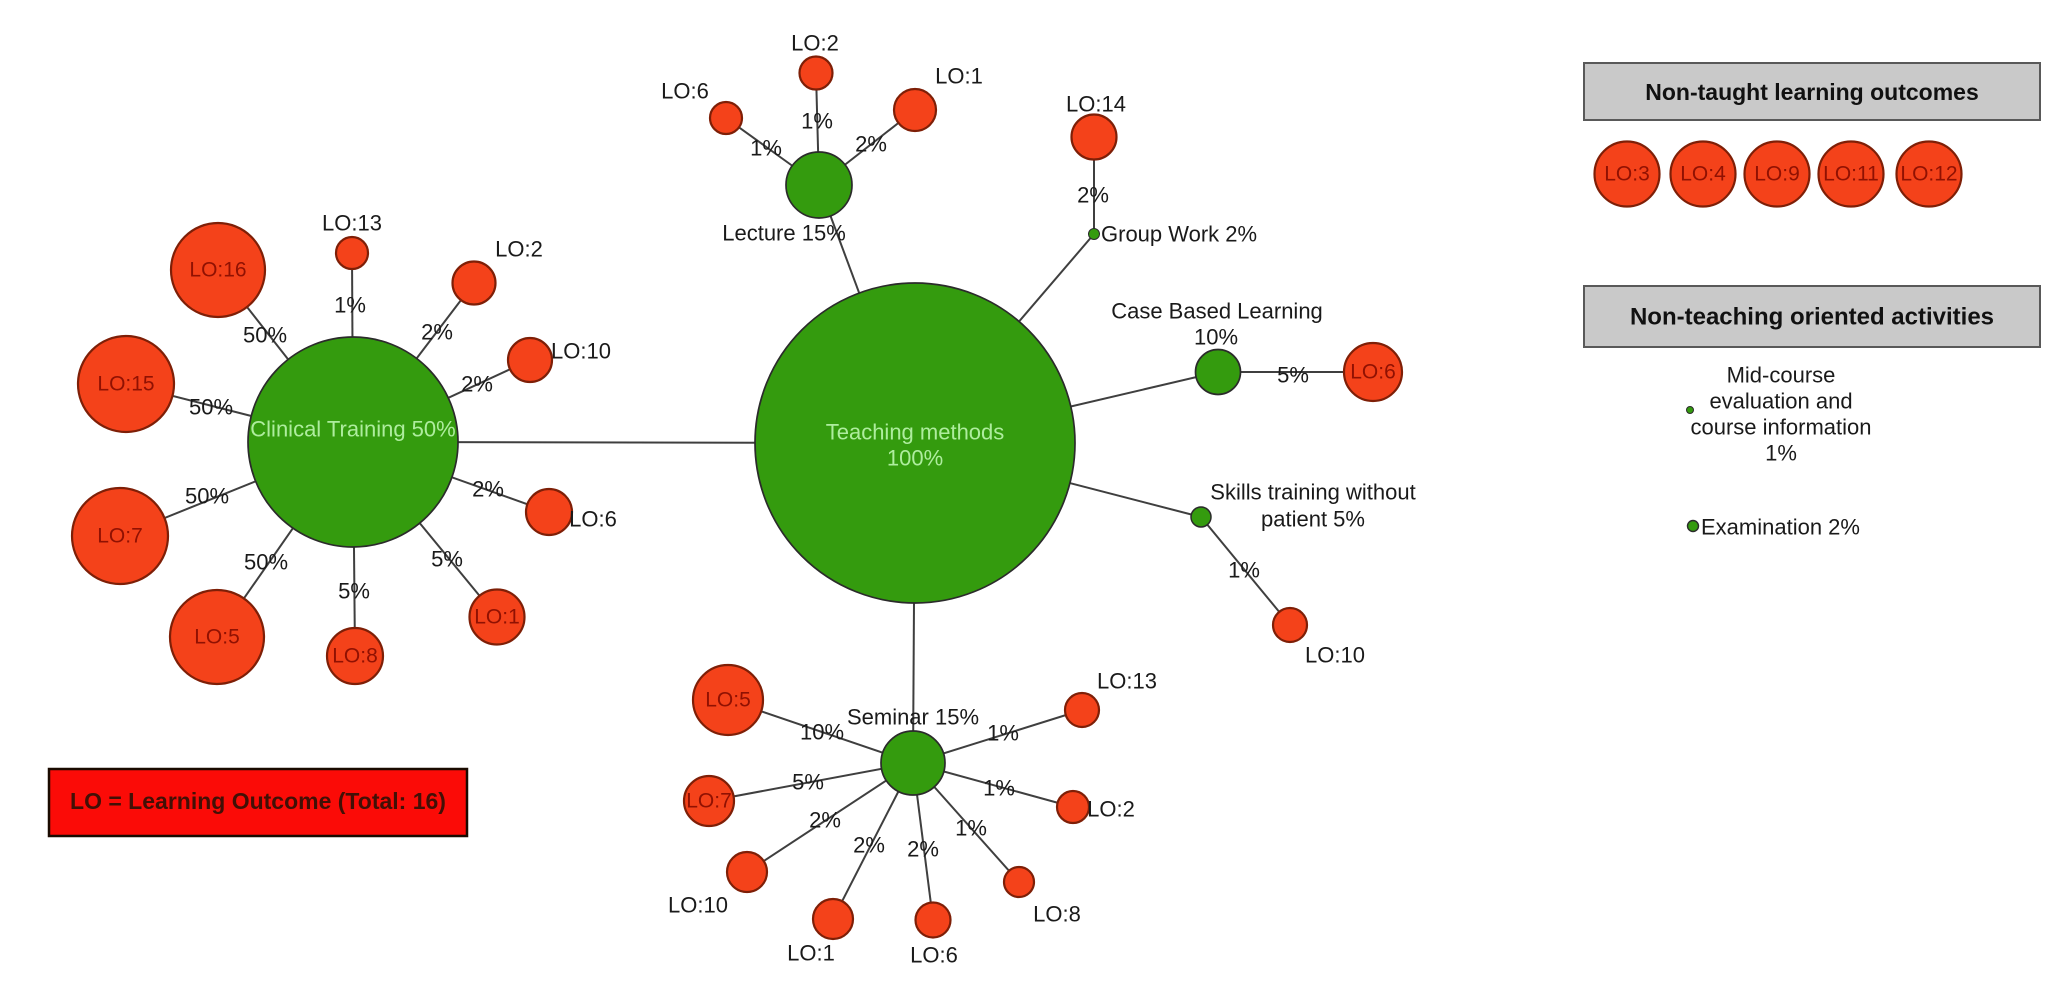 This screenshot has height=1001, width=2059. I want to click on svg-text: course information, so click(1781, 427).